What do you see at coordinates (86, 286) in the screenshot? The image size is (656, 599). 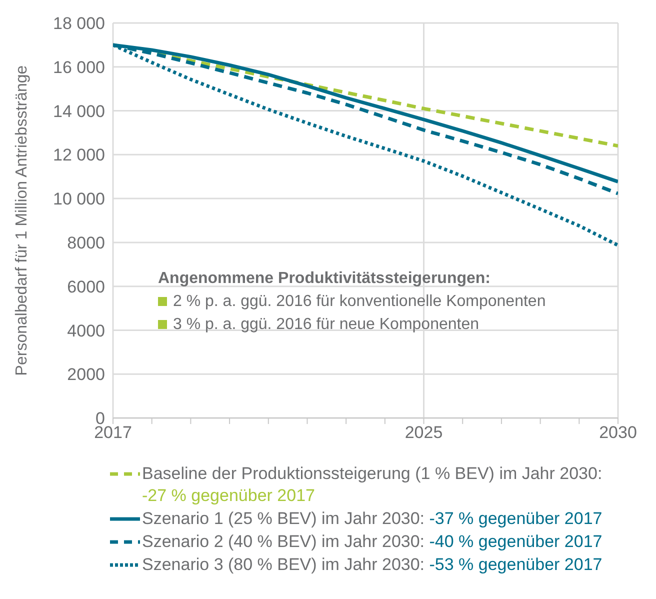 I see `y-tick-label: 6000` at bounding box center [86, 286].